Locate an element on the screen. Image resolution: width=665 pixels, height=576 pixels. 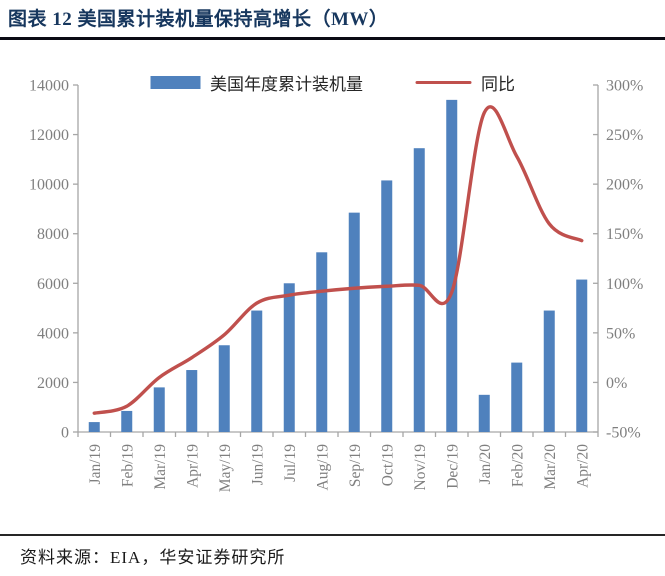
line-series-swatch-icon is located at coordinates (443, 82).